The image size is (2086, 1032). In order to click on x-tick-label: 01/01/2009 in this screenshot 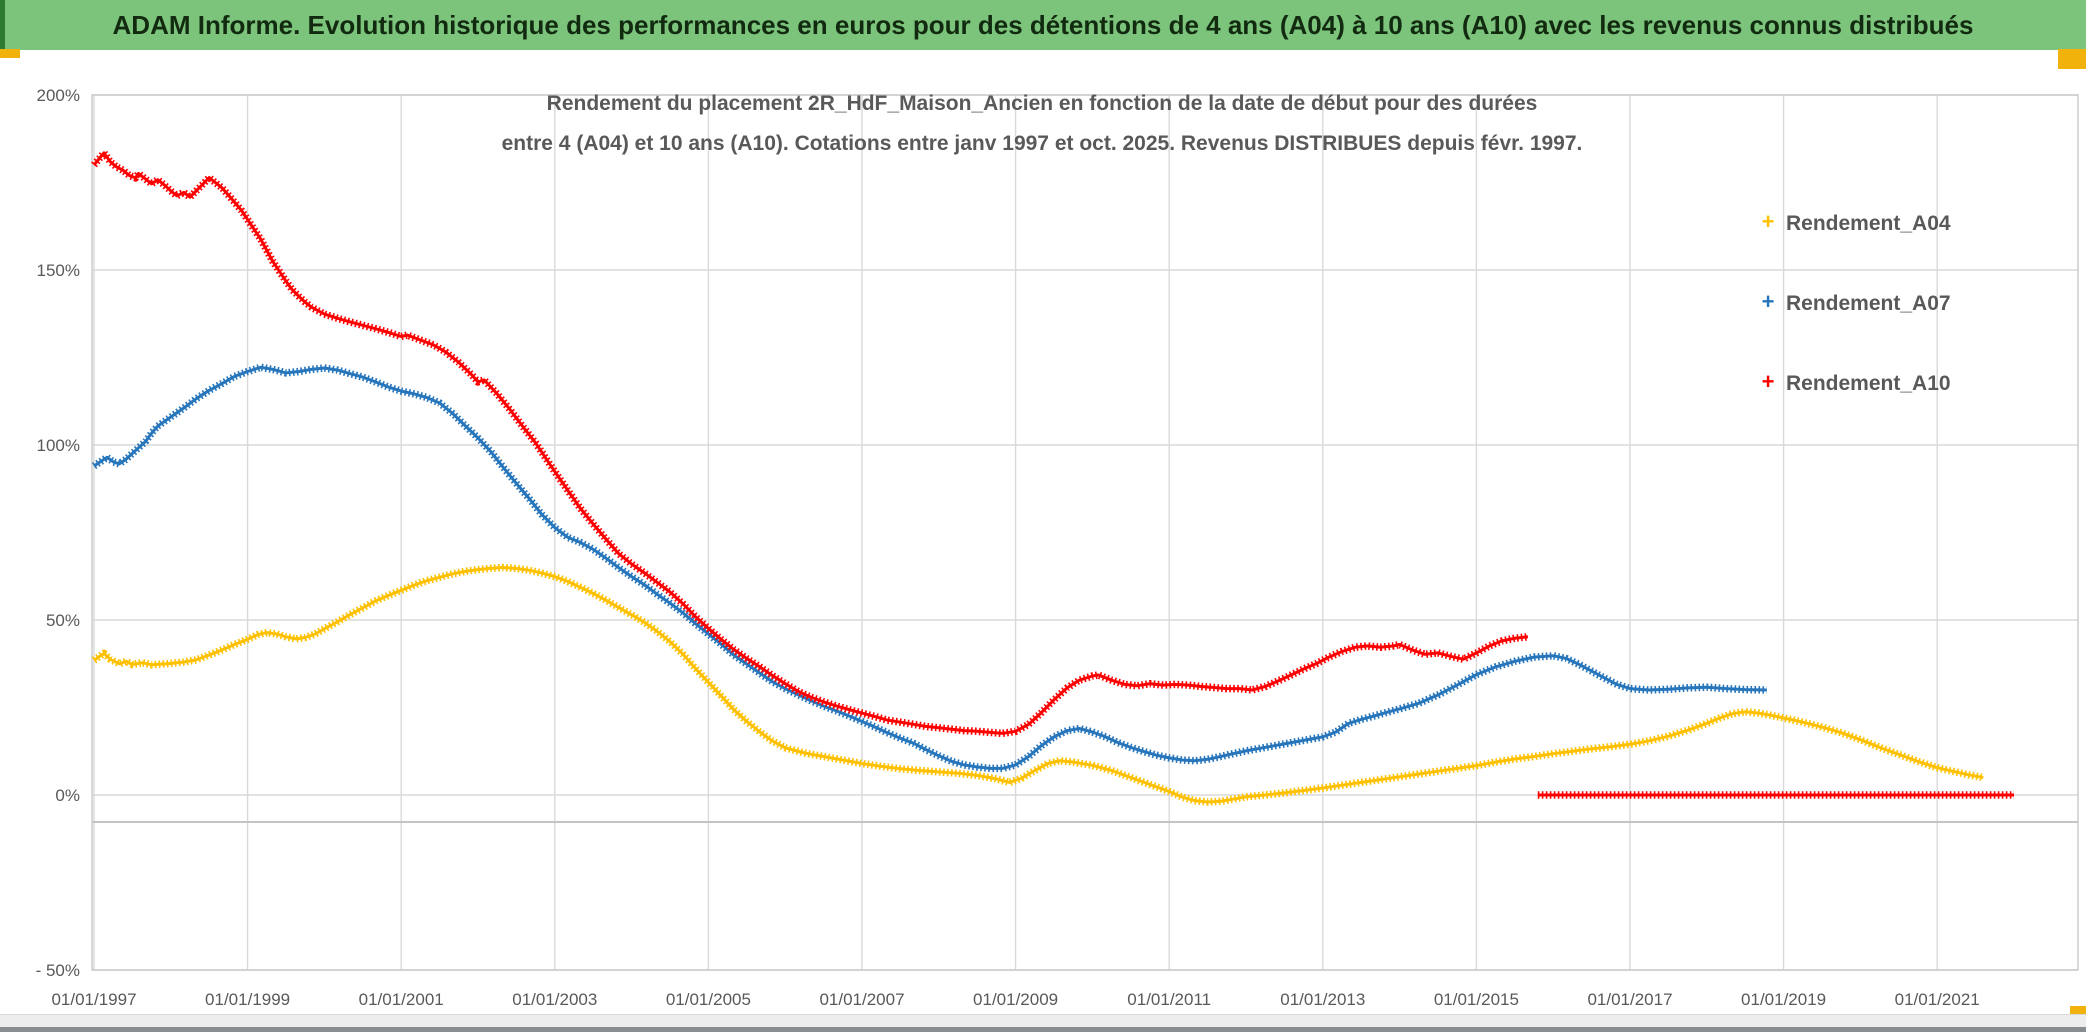, I will do `click(1015, 999)`.